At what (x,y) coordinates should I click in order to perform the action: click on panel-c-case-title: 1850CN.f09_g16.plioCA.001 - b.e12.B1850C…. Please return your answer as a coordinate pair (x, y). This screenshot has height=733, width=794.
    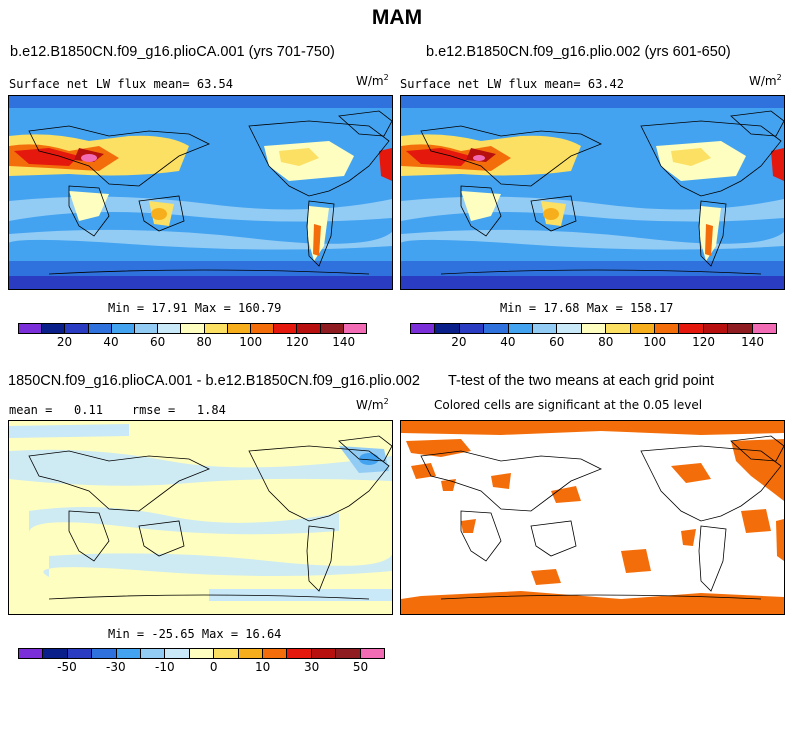
    Looking at the image, I should click on (214, 381).